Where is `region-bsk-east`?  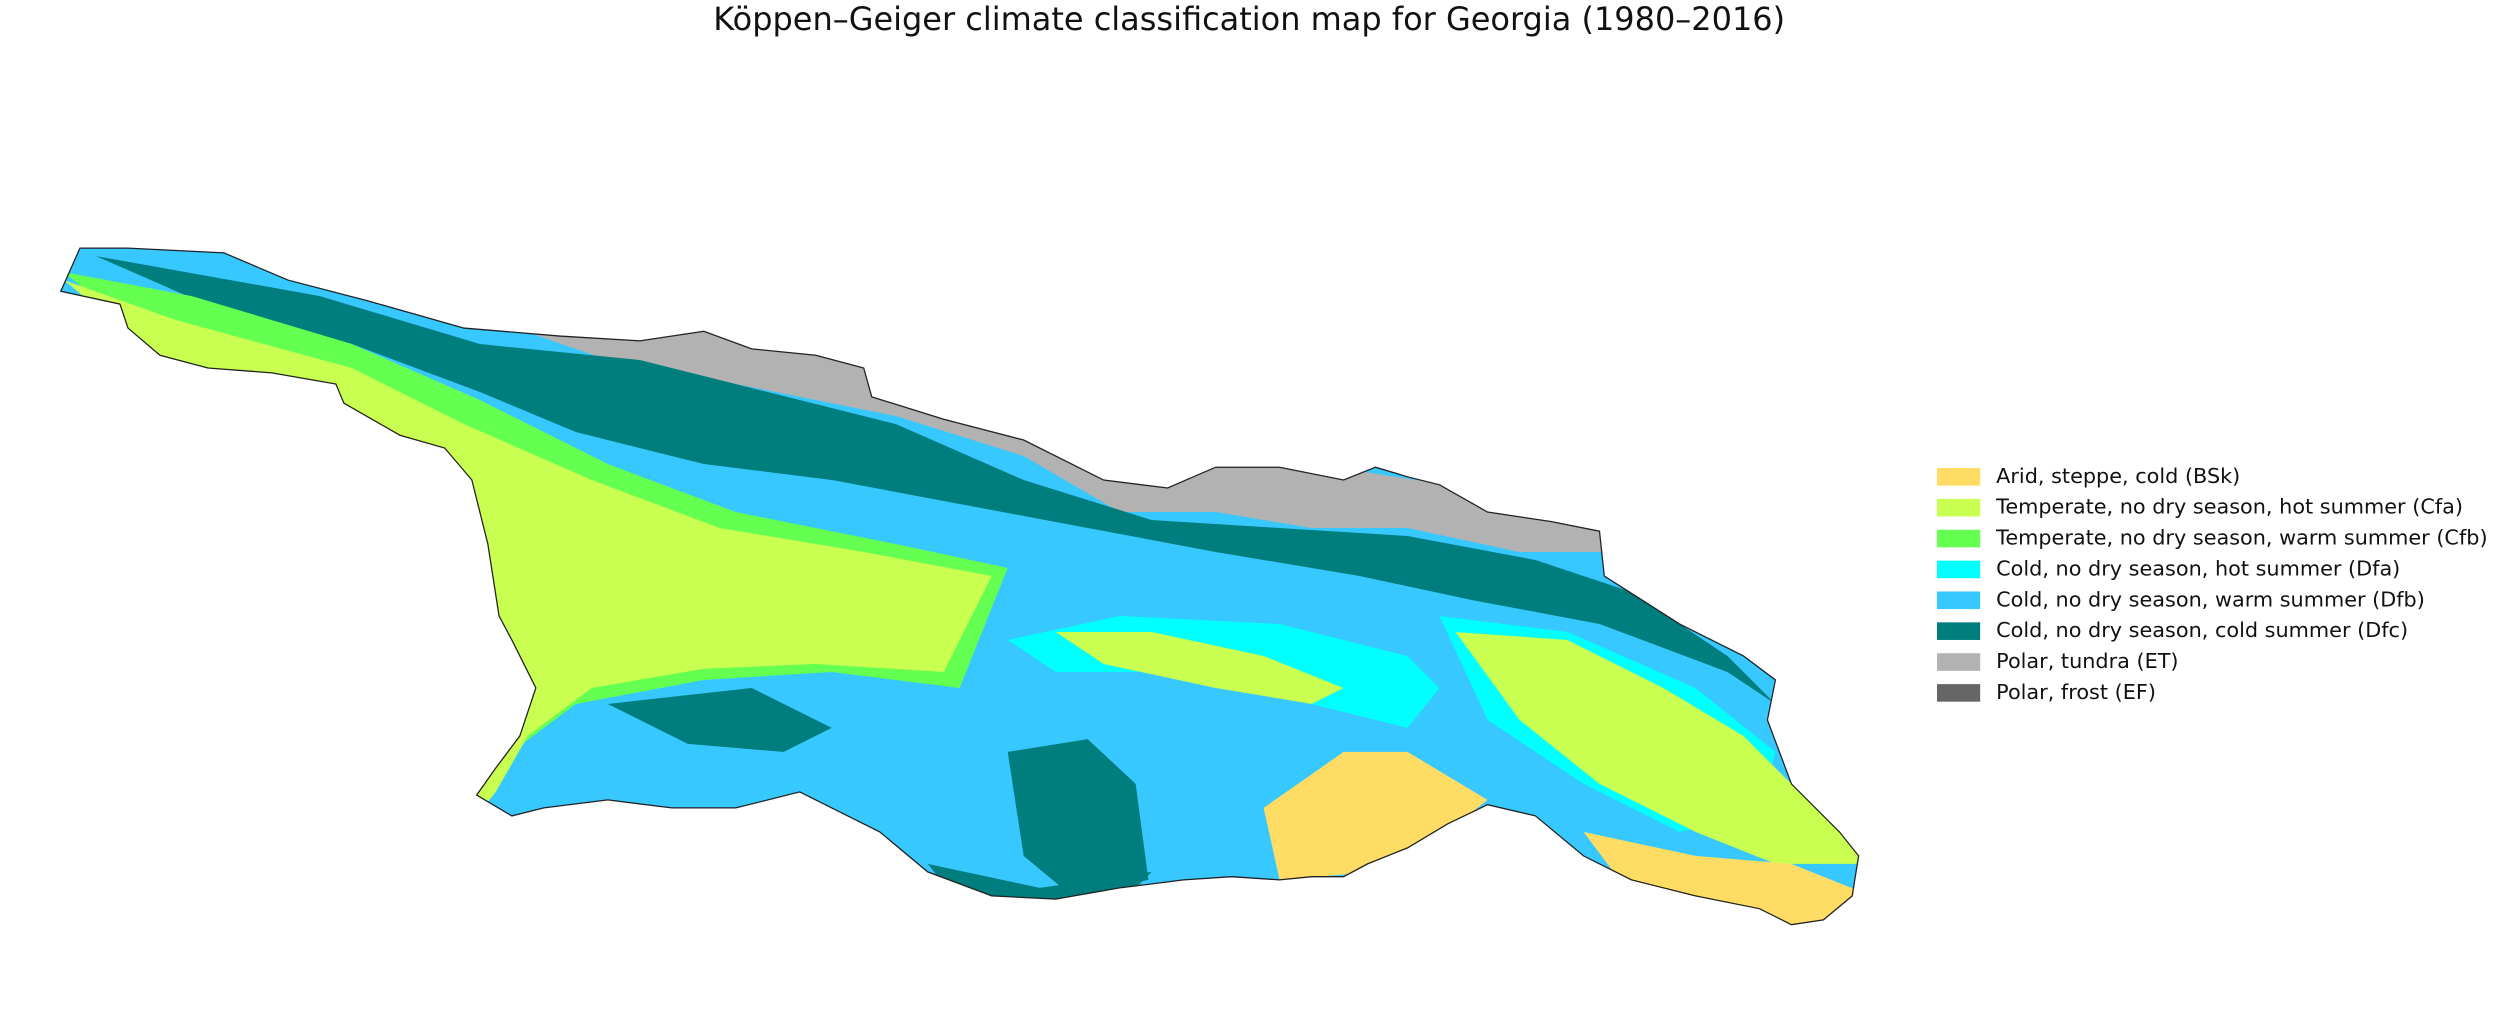 region-bsk-east is located at coordinates (1721, 878).